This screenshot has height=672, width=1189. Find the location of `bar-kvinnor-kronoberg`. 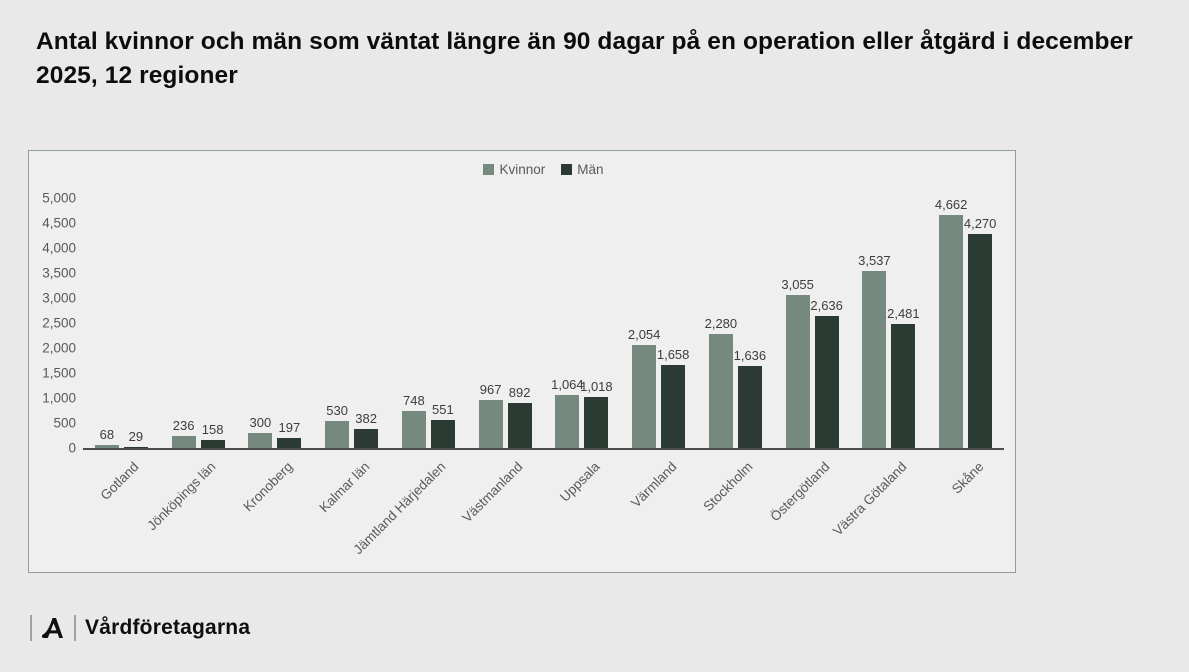

bar-kvinnor-kronoberg is located at coordinates (260, 440).